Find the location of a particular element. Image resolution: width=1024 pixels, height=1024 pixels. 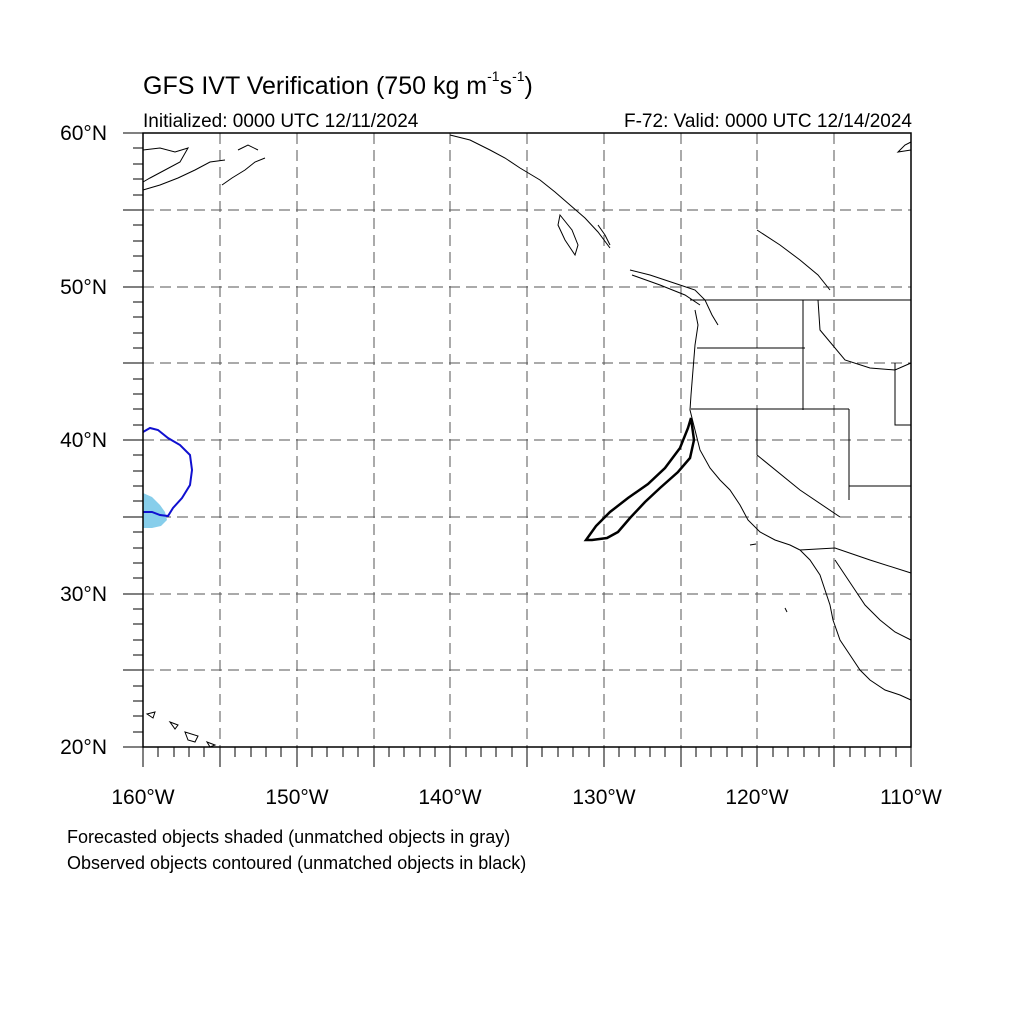

lat-labels: 60°N 50°N 40°N 30°N 20°N is located at coordinates (83, 440).